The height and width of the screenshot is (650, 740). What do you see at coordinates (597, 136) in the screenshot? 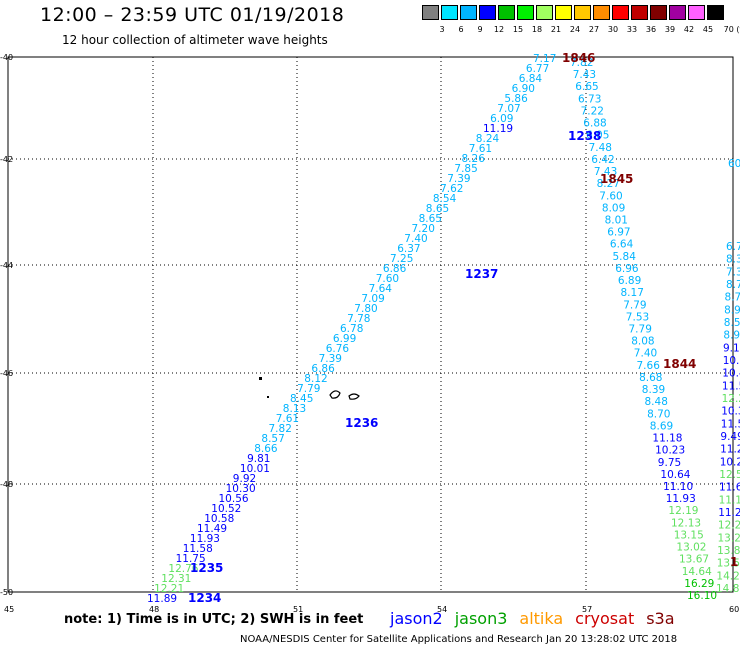
I see `wave-height-value: 6.05` at bounding box center [597, 136].